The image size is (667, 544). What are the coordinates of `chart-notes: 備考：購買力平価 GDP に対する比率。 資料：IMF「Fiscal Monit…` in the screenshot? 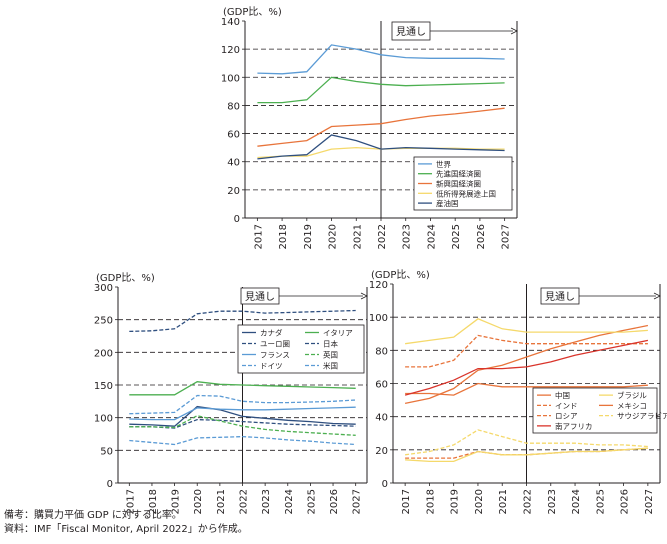 It's located at (126, 523).